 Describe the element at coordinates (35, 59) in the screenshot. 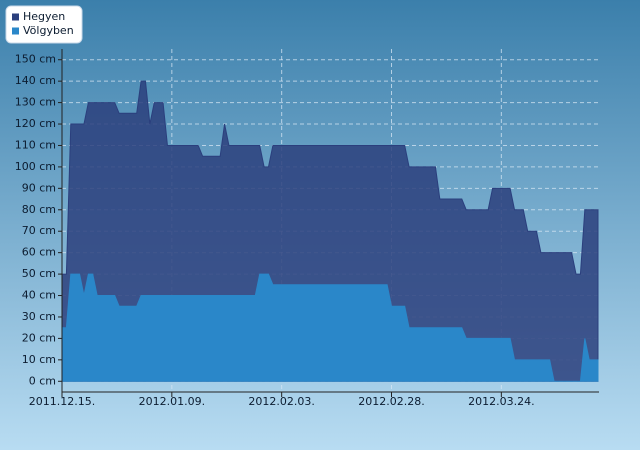

I see `y-tick-label: 150 cm` at that location.